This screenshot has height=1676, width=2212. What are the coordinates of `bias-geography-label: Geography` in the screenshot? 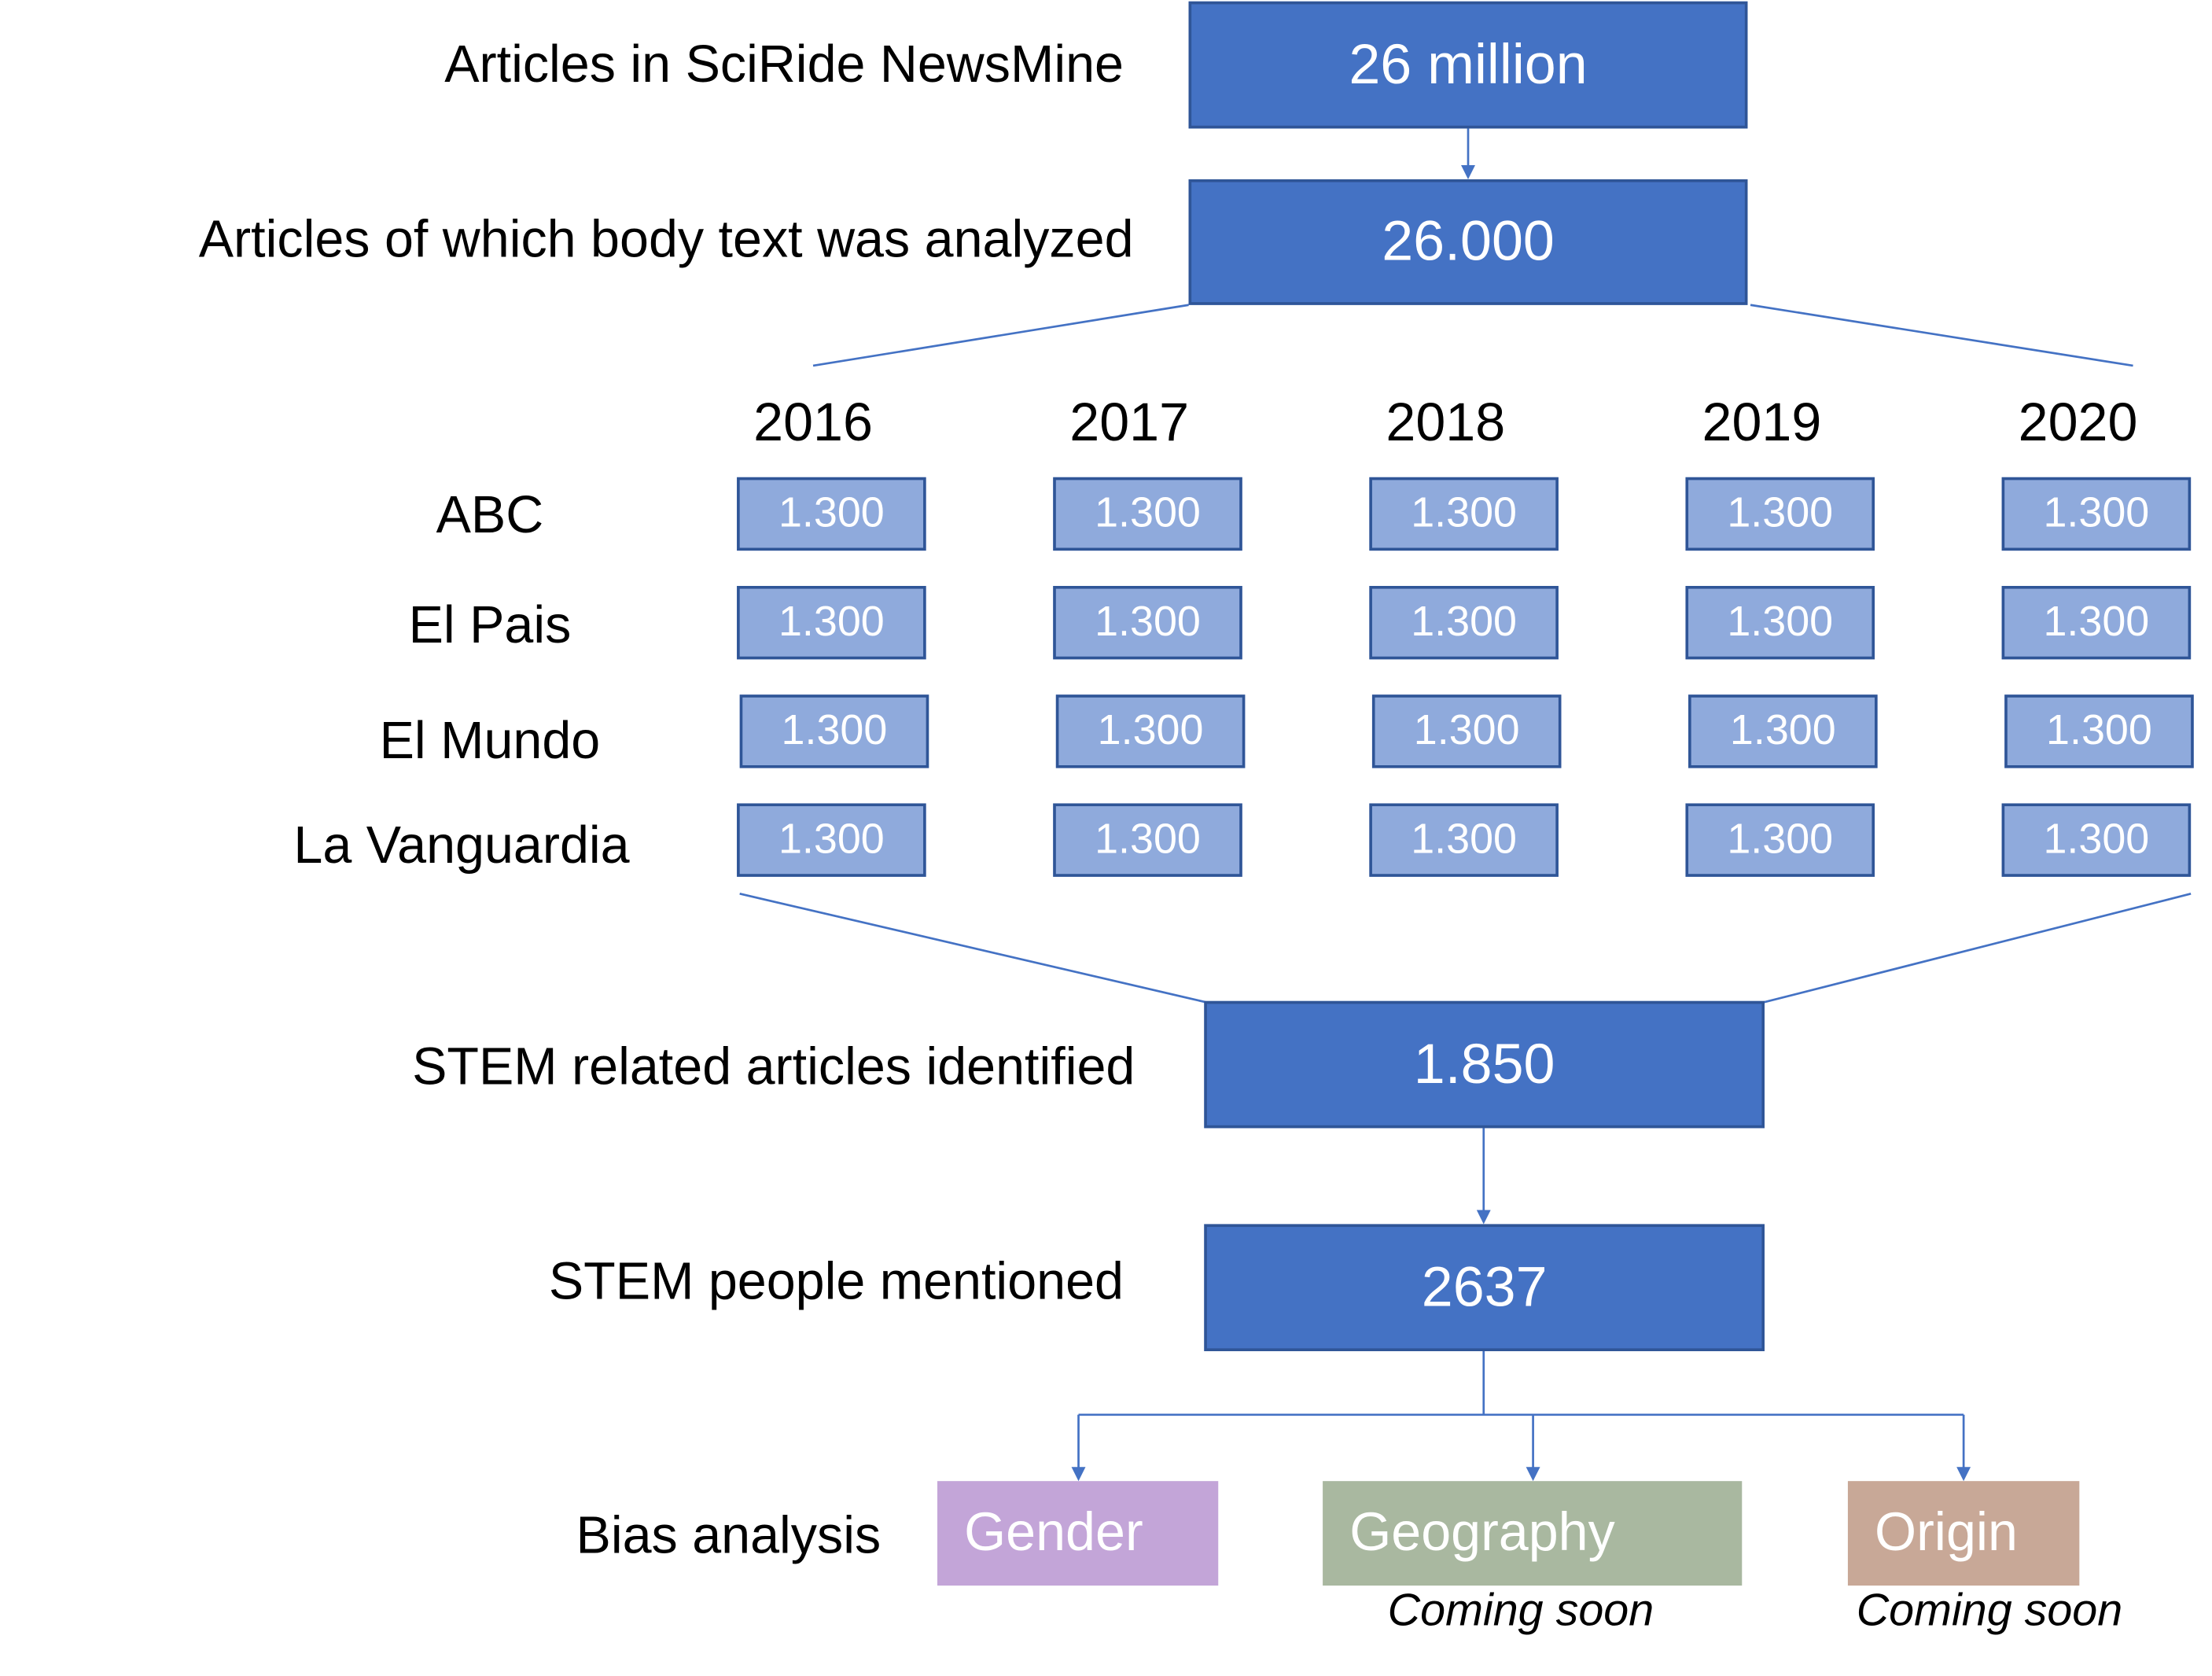 It's located at (1482, 1532).